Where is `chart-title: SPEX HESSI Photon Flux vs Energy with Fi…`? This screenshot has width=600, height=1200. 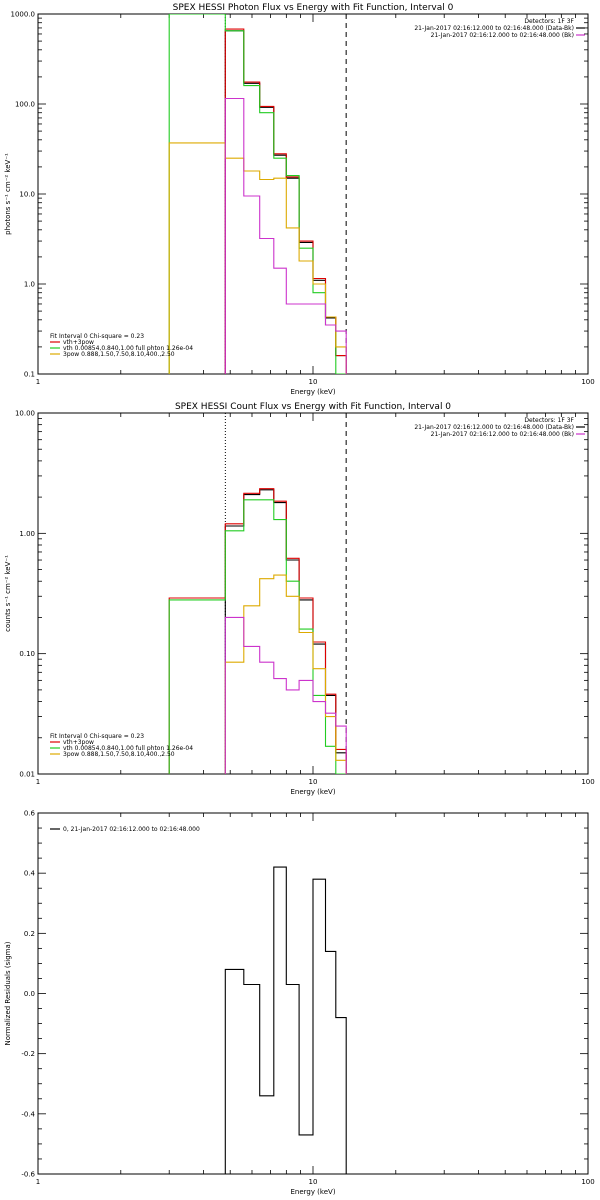
chart-title: SPEX HESSI Photon Flux vs Energy with Fi… is located at coordinates (313, 8).